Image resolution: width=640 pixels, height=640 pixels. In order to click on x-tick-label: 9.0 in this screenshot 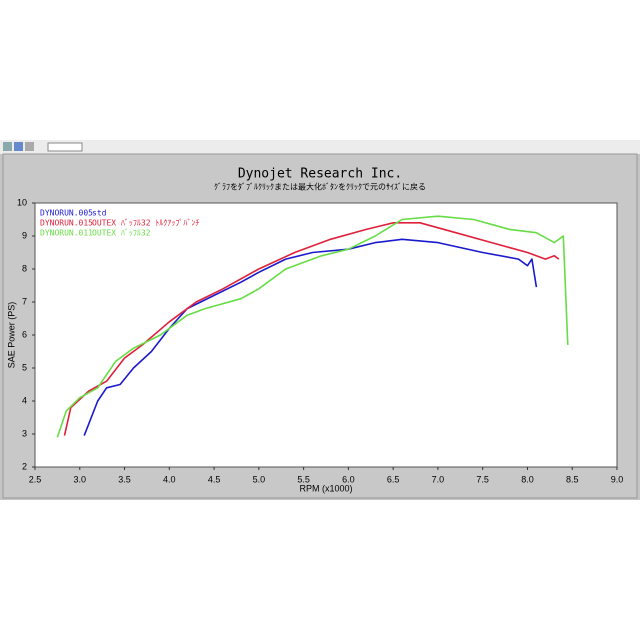, I will do `click(617, 479)`.